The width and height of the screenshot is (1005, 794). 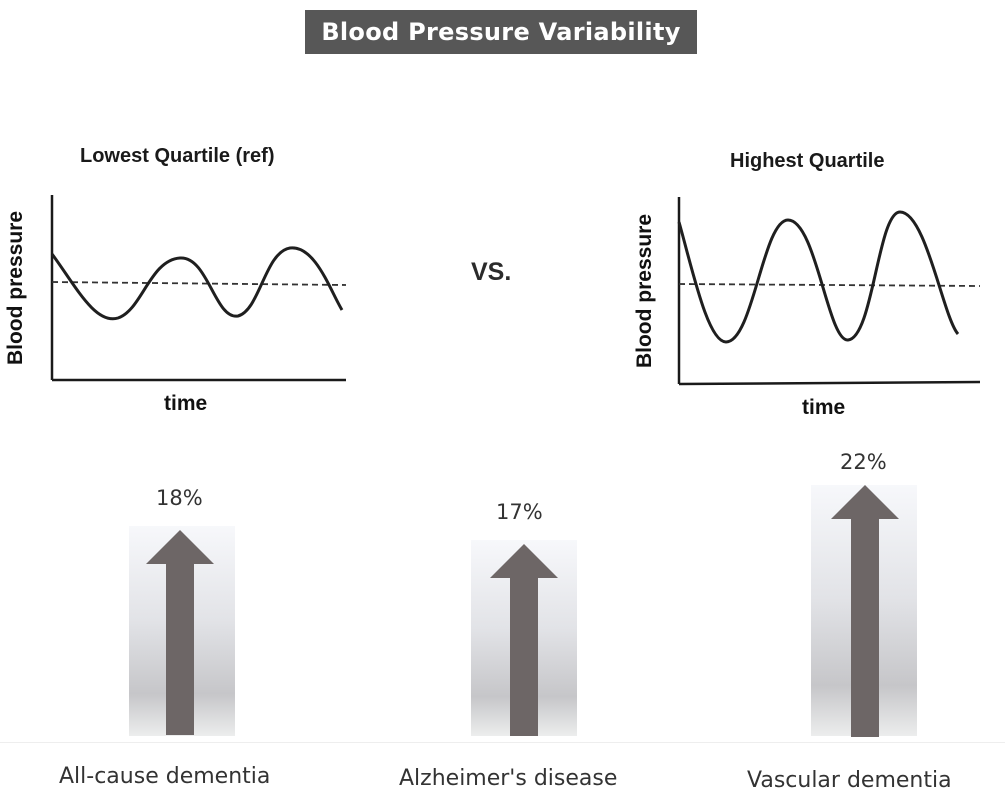 I want to click on panel-title-lowest: Lowest Quartile (ref), so click(x=177, y=156).